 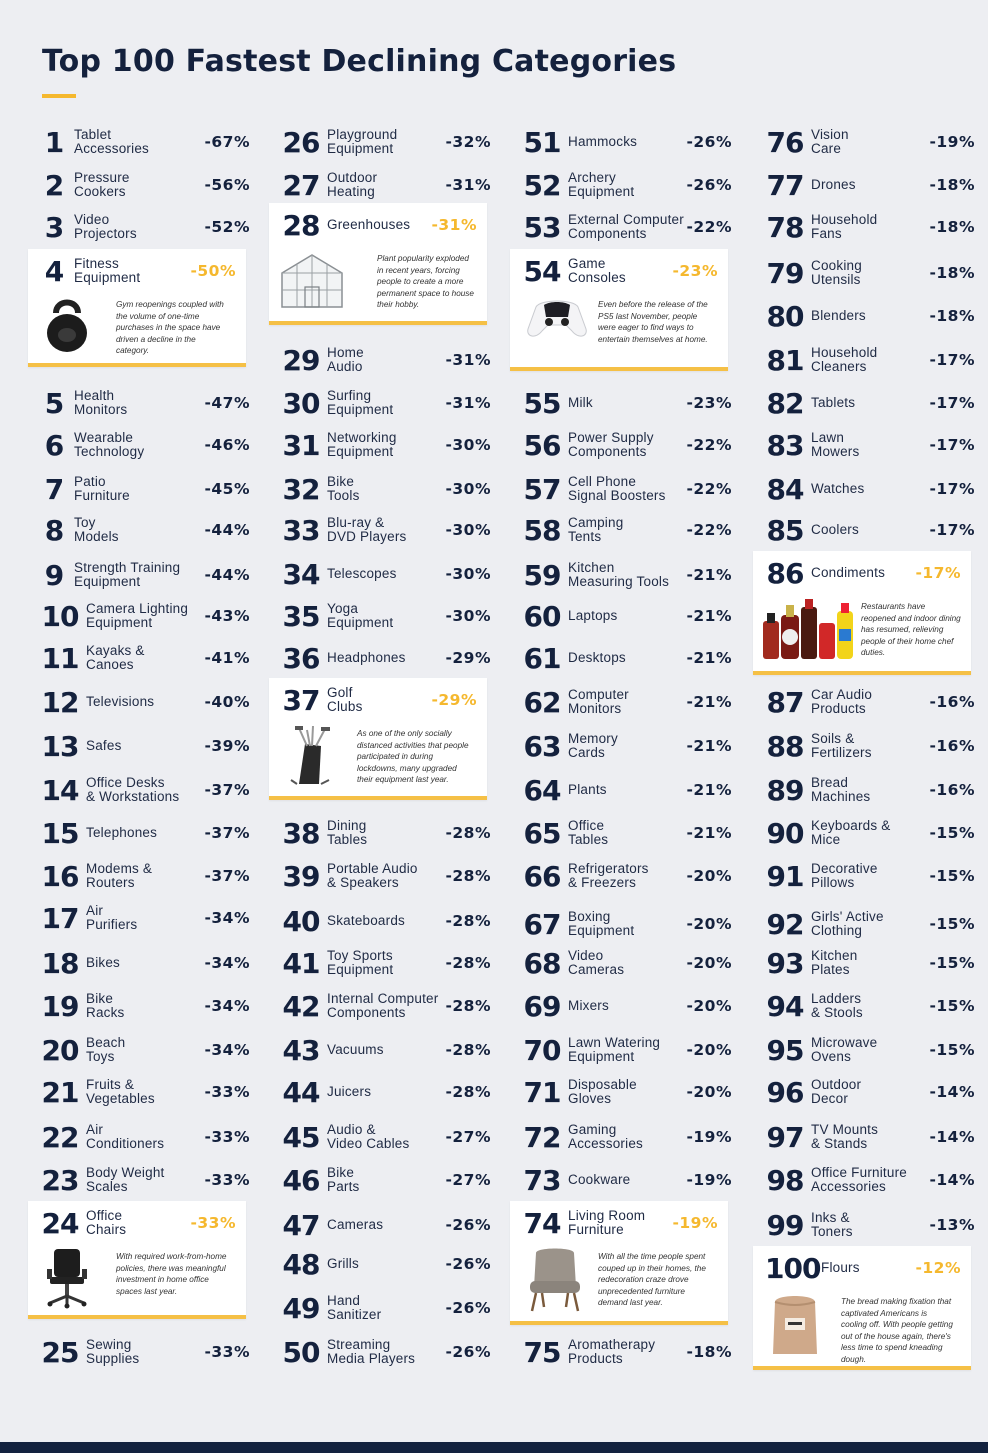 What do you see at coordinates (145, 530) in the screenshot?
I see `category-row: 8 Toy Models -44%` at bounding box center [145, 530].